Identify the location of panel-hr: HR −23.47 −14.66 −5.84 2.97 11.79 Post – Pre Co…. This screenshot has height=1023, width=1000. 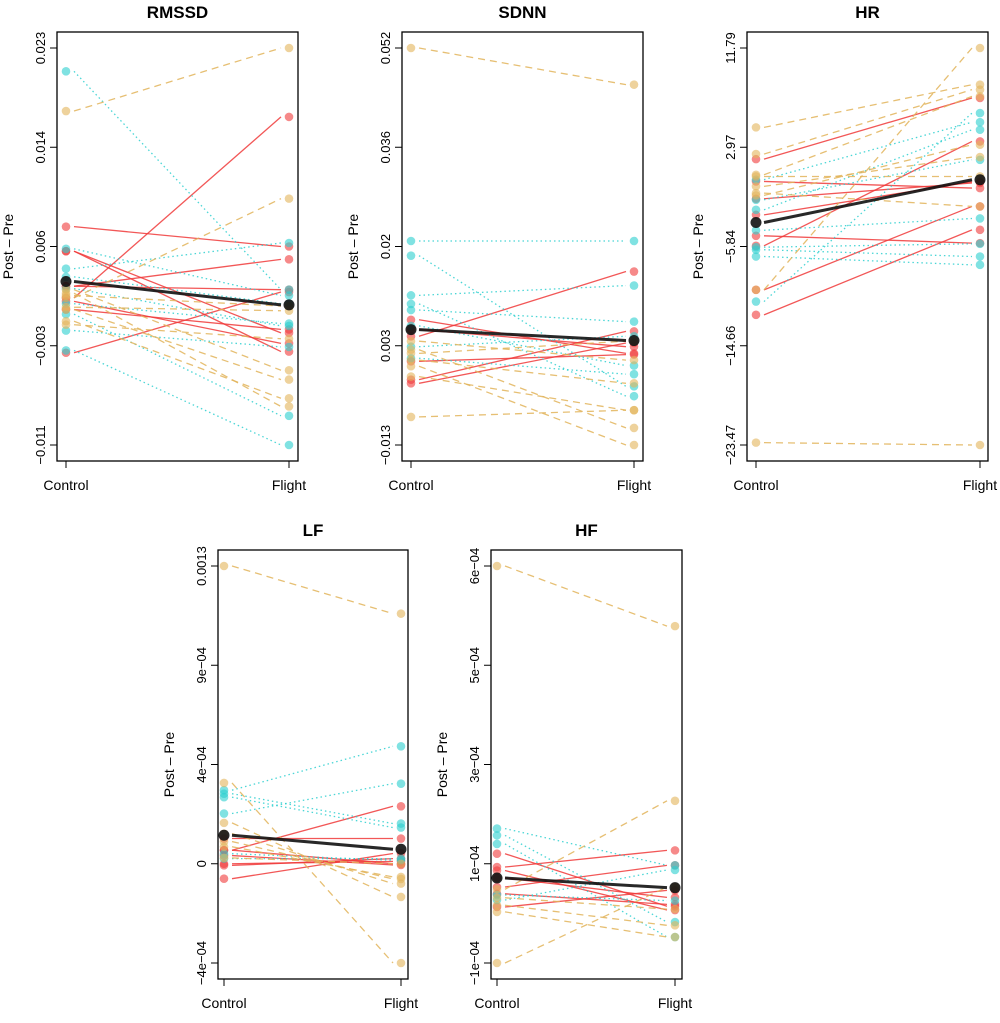
(843, 248).